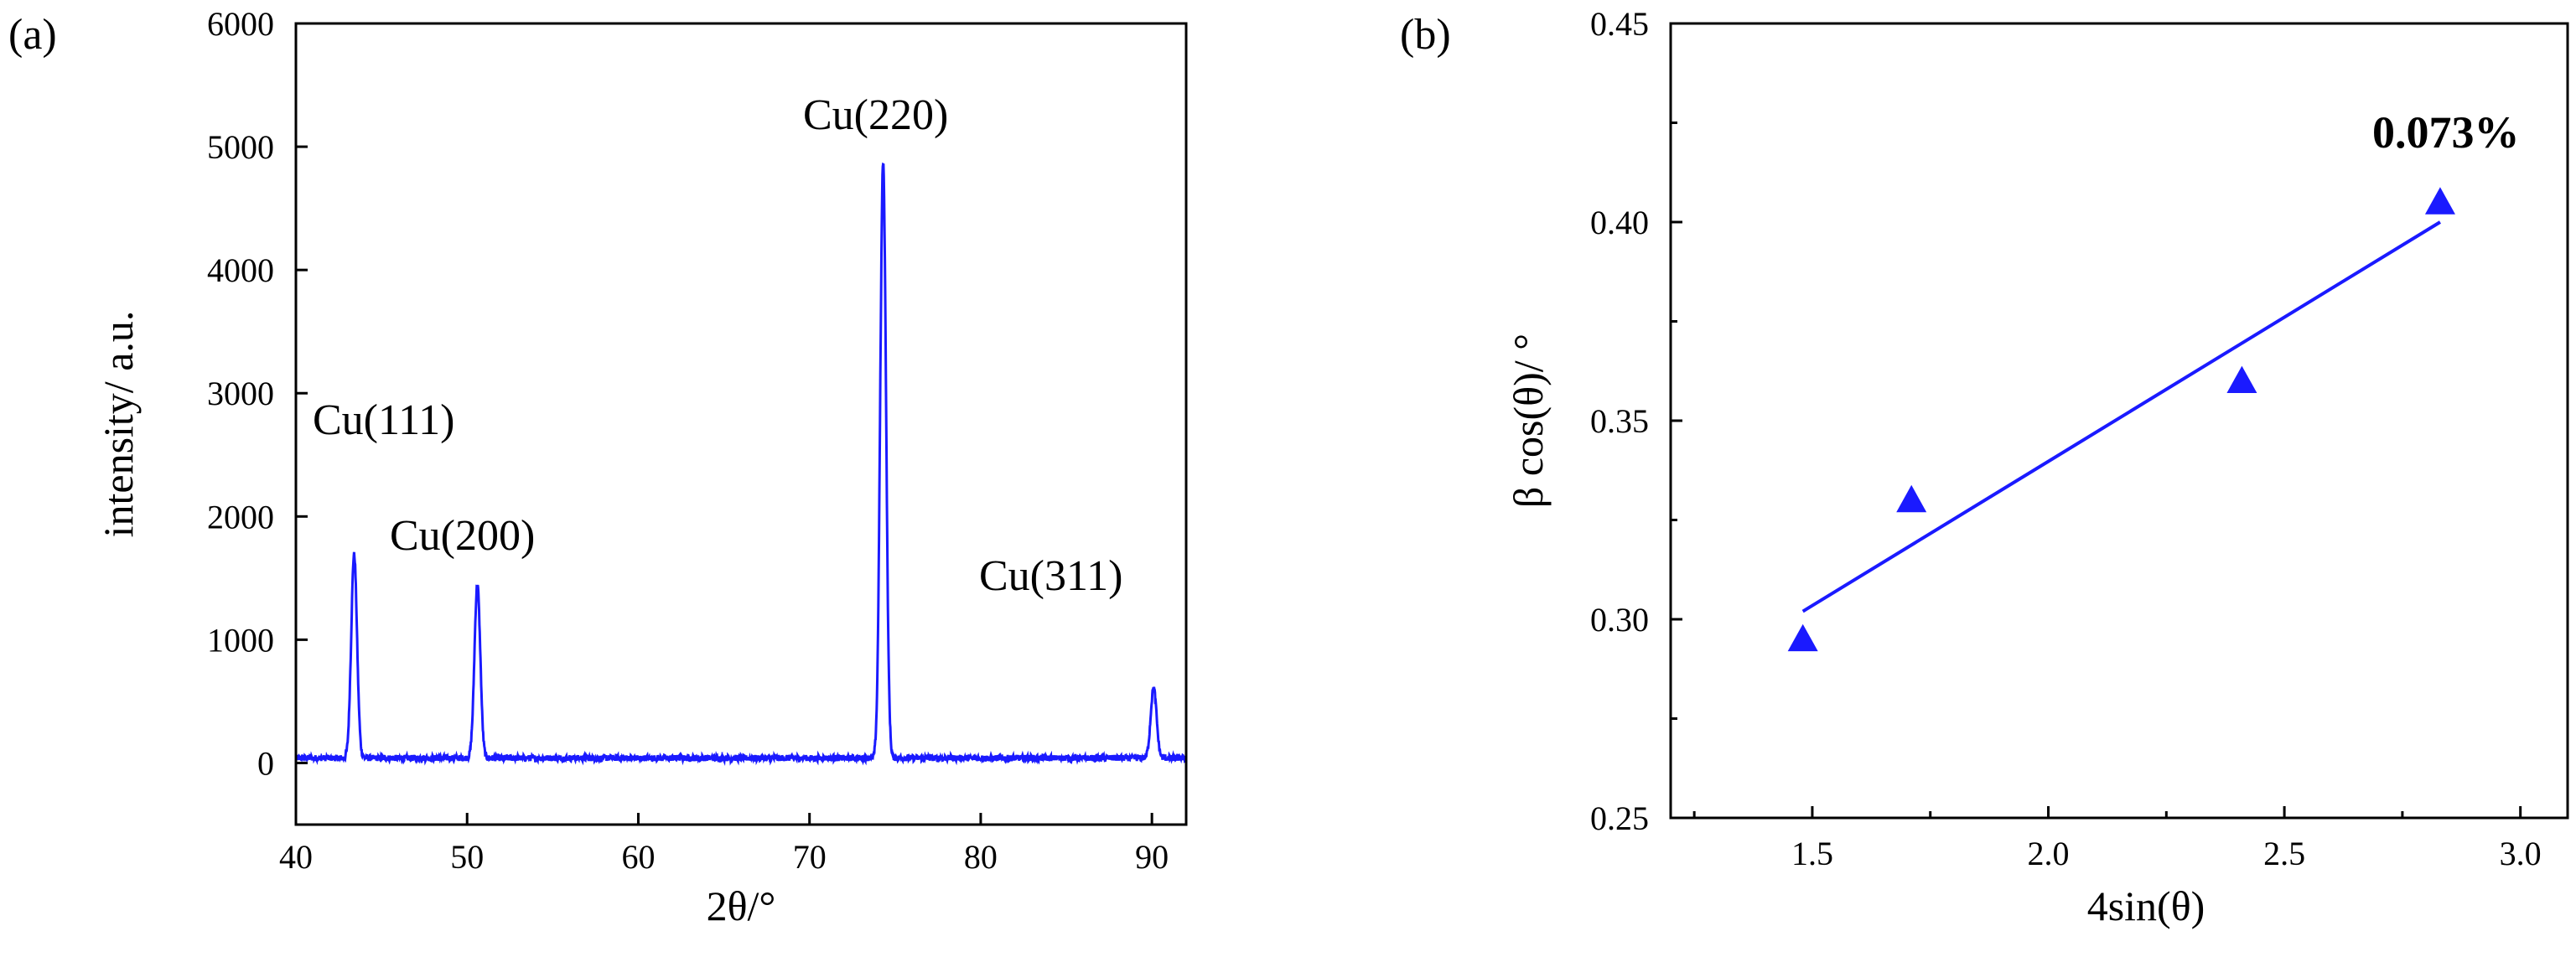  What do you see at coordinates (810, 857) in the screenshot?
I see `x-tick-label: 70` at bounding box center [810, 857].